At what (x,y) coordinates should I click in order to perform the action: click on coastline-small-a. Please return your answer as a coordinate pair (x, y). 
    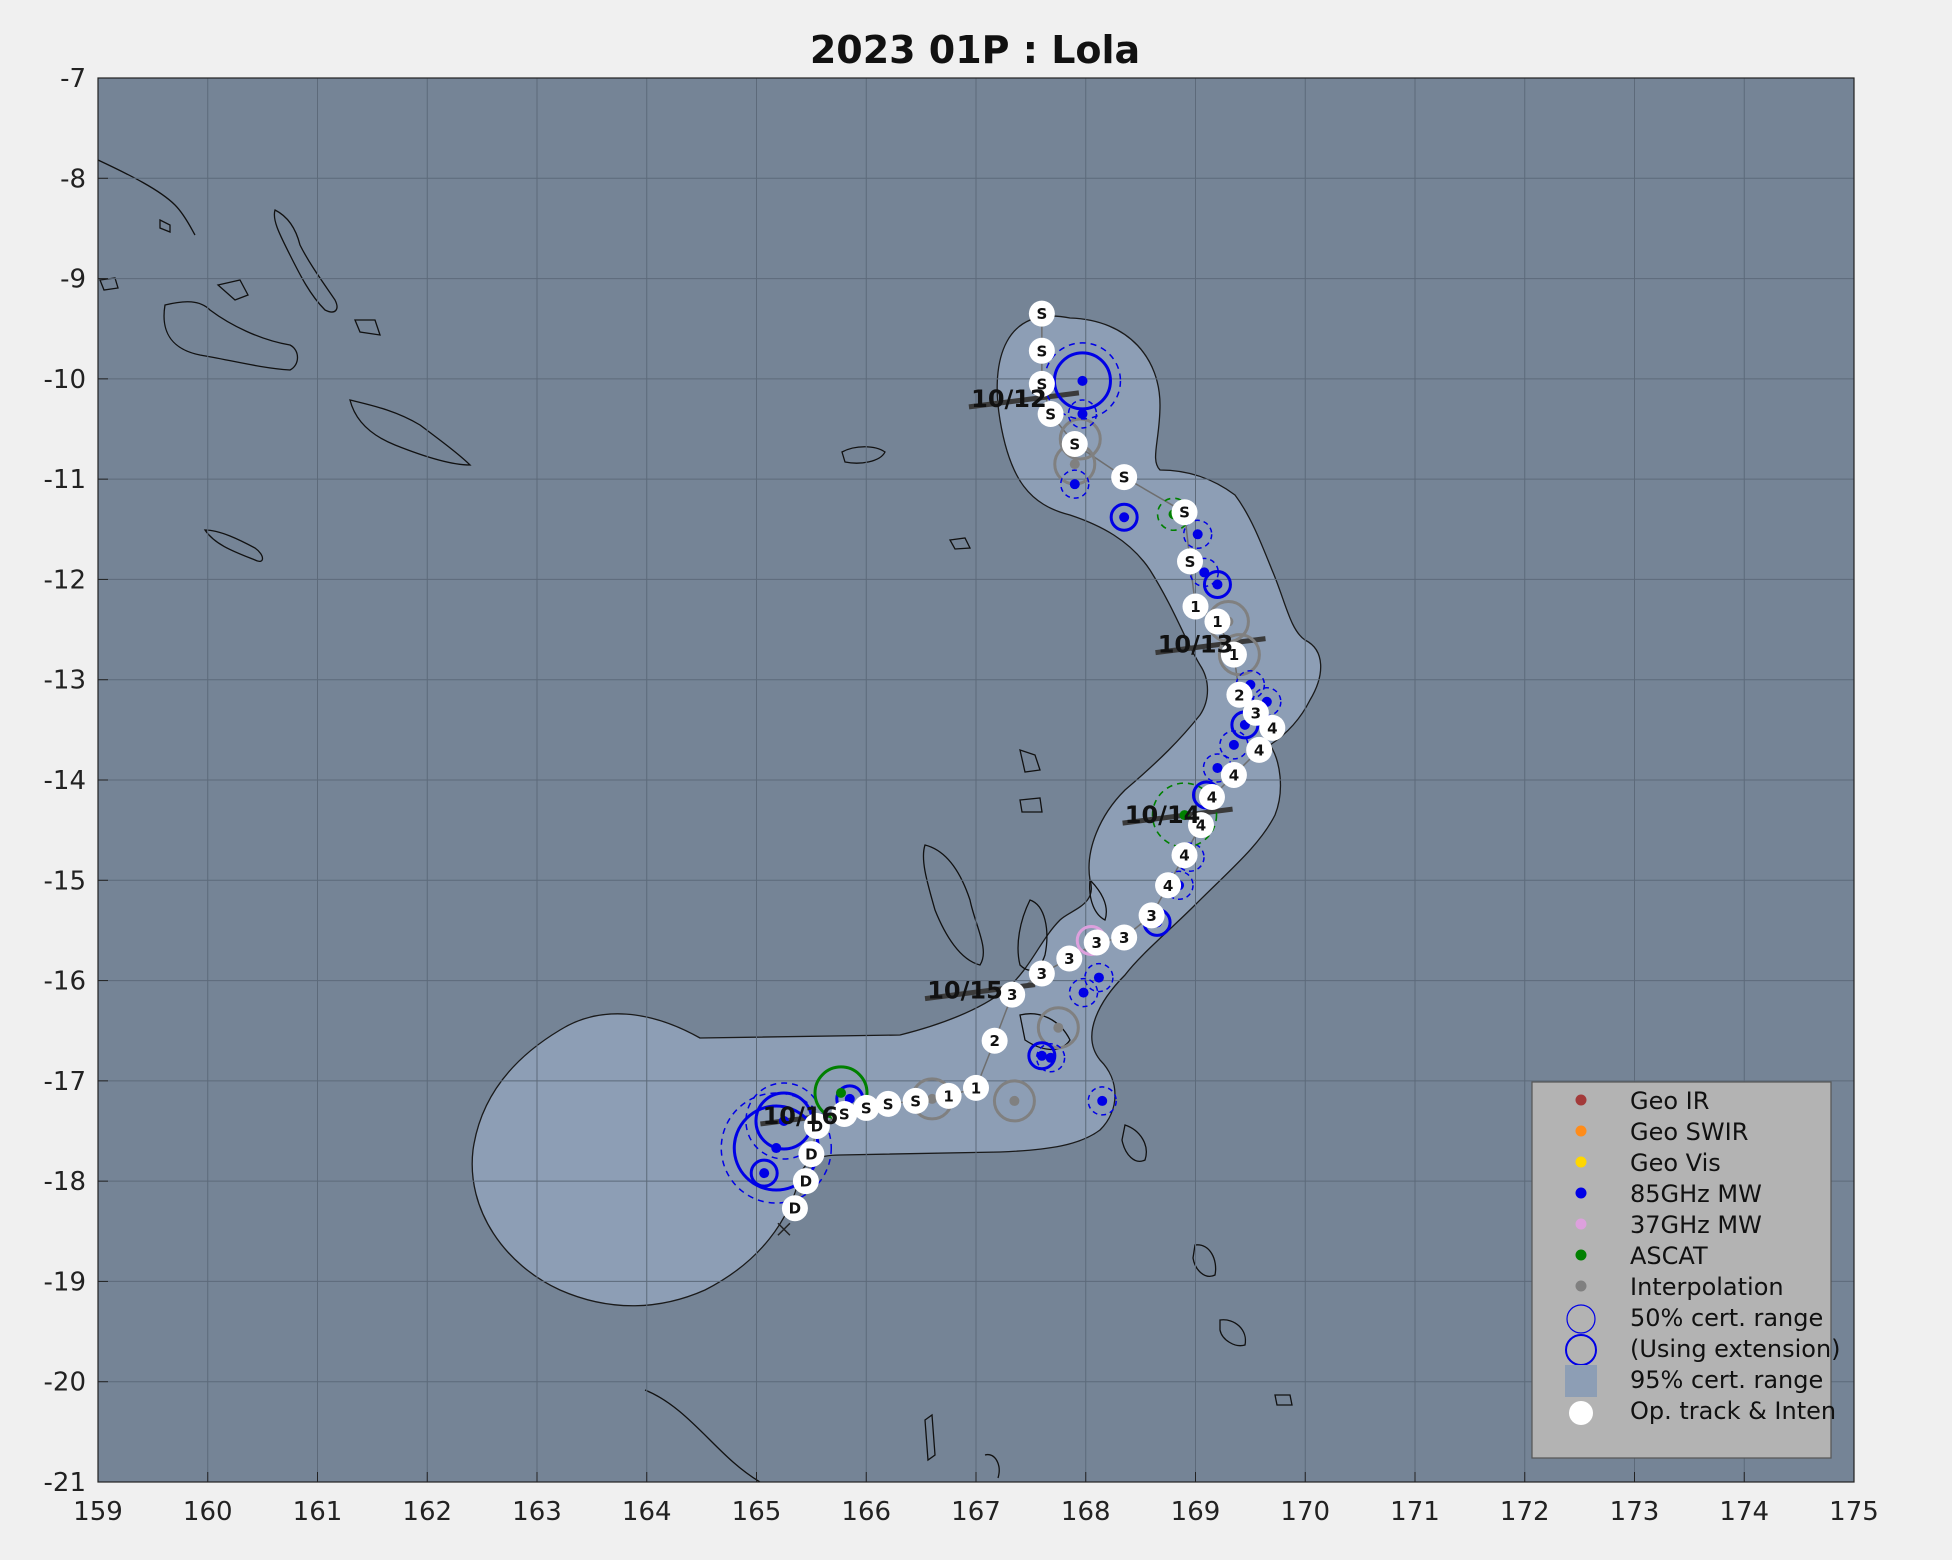
    Looking at the image, I should click on (232, 290).